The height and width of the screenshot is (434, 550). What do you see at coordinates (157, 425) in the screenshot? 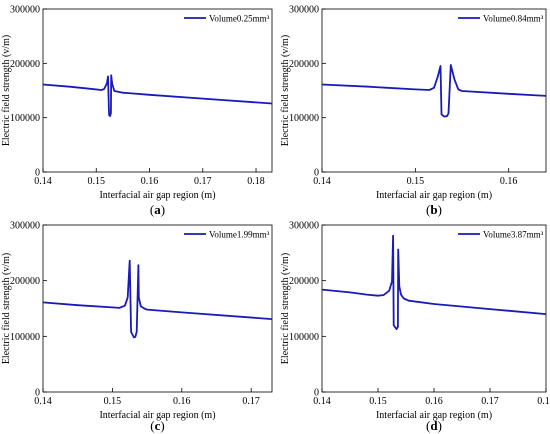
I see `panel-c-caption: (c)` at bounding box center [157, 425].